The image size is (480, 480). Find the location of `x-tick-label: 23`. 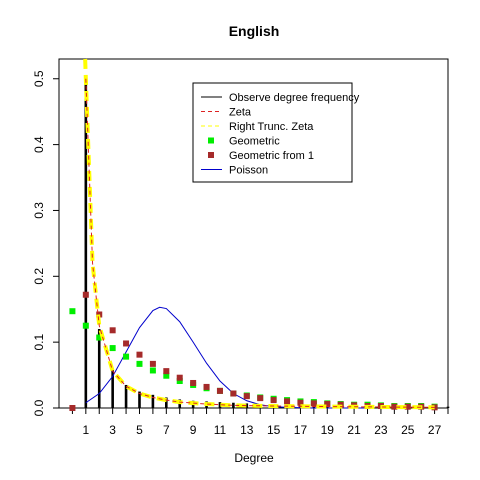

x-tick-label: 23 is located at coordinates (381, 430).